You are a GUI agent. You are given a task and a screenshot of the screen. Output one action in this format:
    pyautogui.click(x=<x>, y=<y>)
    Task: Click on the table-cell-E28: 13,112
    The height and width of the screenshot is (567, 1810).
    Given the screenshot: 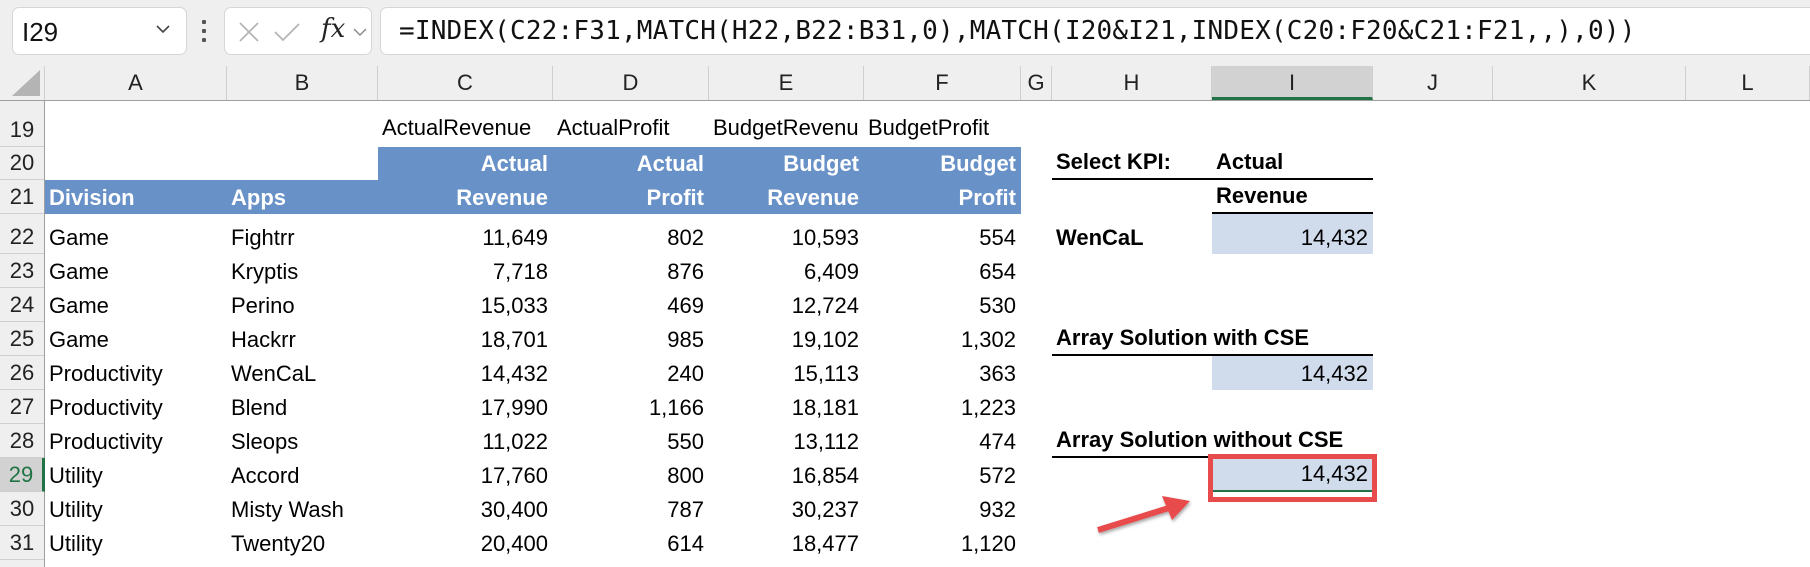 What is the action you would take?
    pyautogui.click(x=826, y=441)
    